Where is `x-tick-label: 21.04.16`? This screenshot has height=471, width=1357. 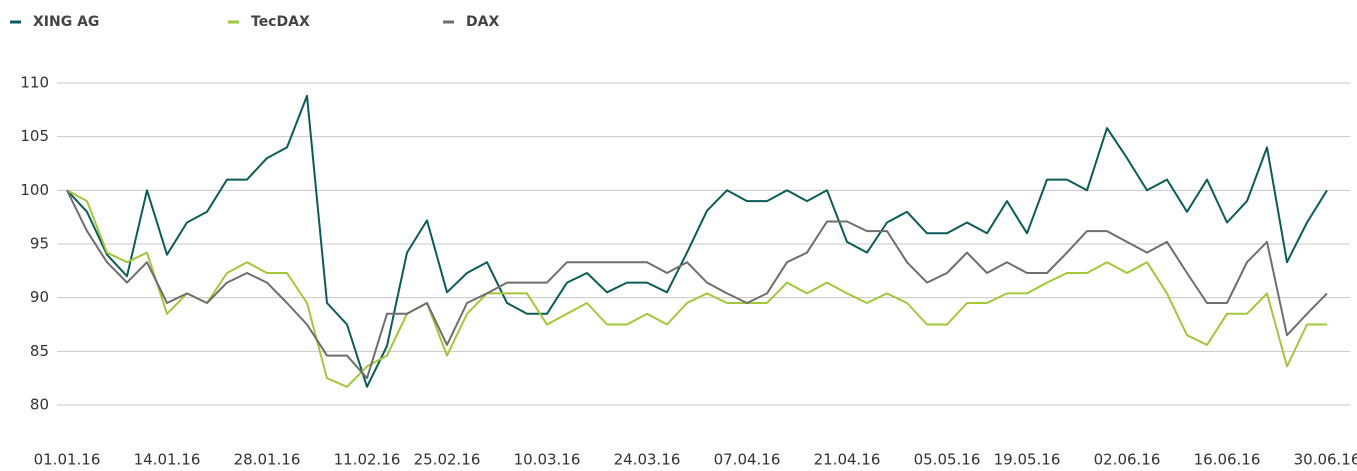
x-tick-label: 21.04.16 is located at coordinates (847, 460).